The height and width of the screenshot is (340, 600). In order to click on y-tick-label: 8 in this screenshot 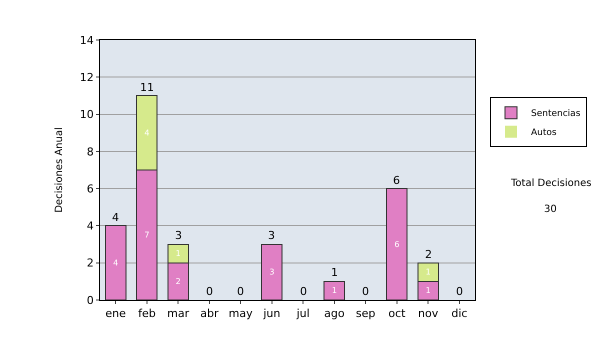, I will do `click(90, 151)`.